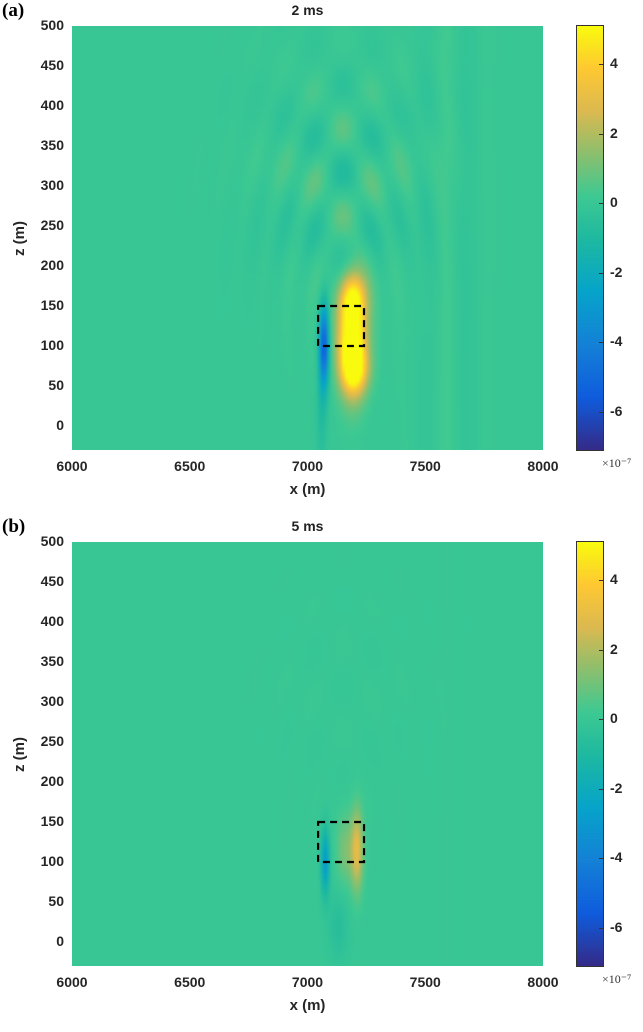  What do you see at coordinates (307, 10) in the screenshot?
I see `chart-title: 2 ms` at bounding box center [307, 10].